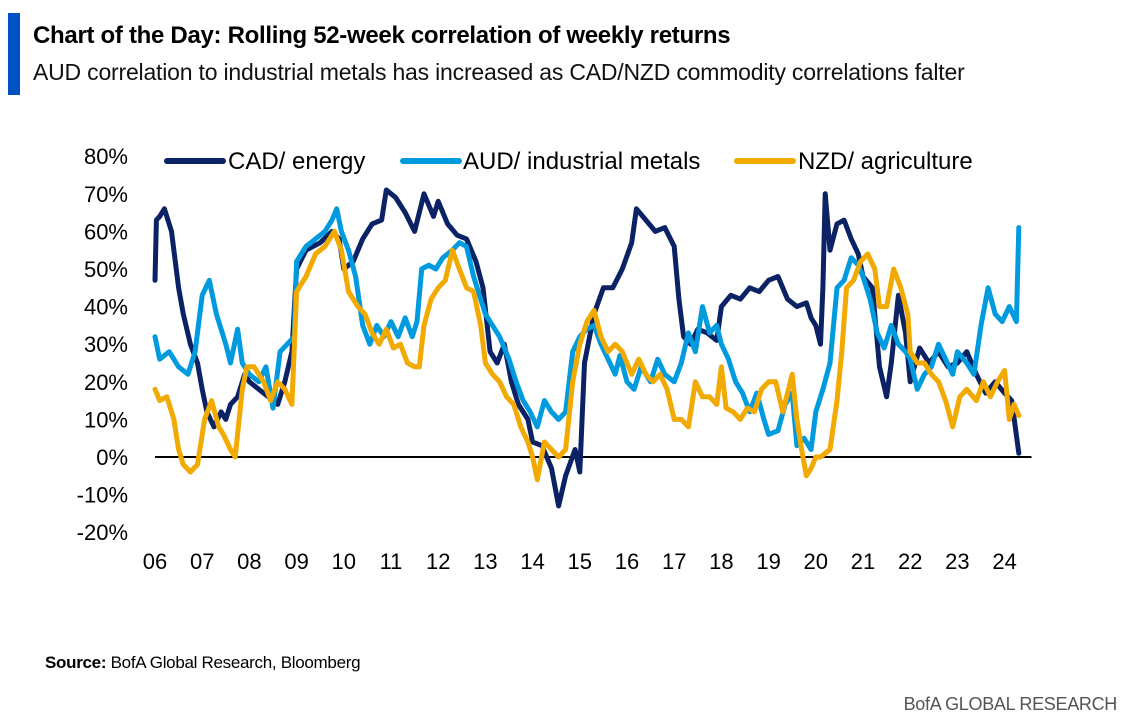 This screenshot has width=1132, height=727. What do you see at coordinates (106, 194) in the screenshot?
I see `y-tick-label: 70%` at bounding box center [106, 194].